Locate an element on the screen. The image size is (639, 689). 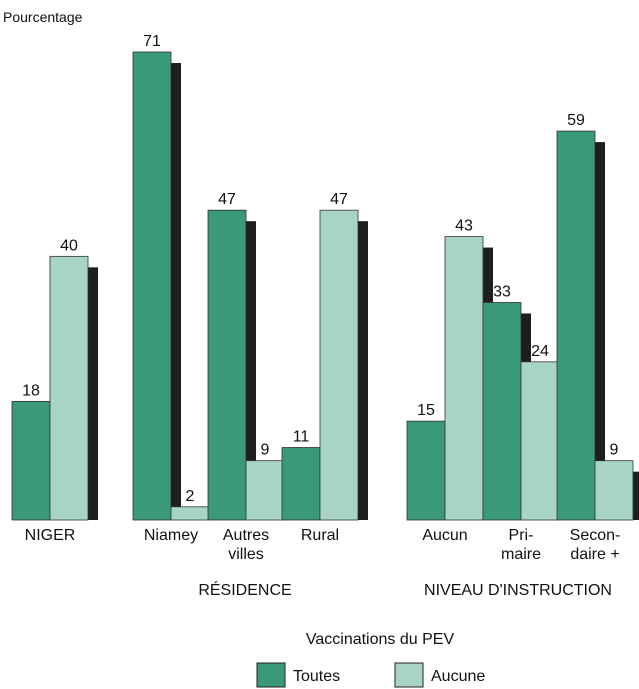
legend-label-toutes: Toutes is located at coordinates (316, 676).